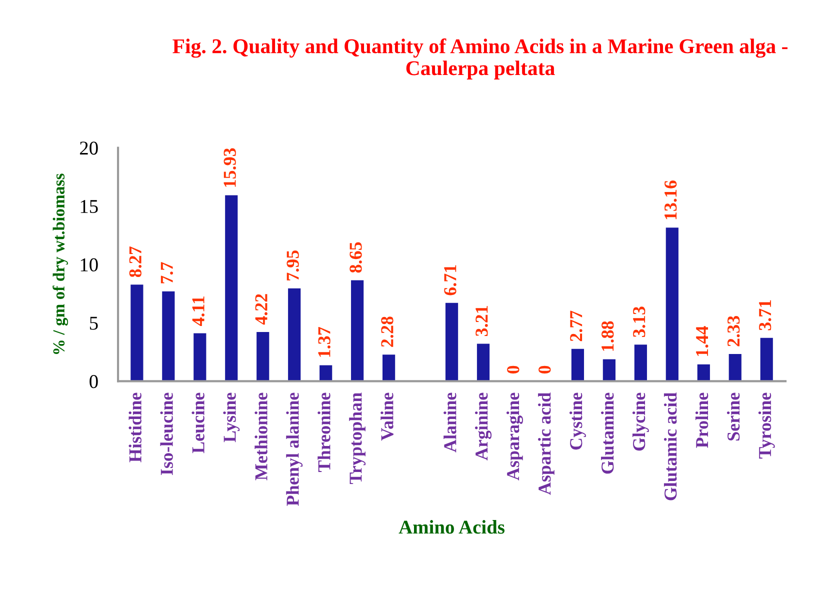 This screenshot has width=814, height=591. What do you see at coordinates (357, 438) in the screenshot?
I see `x-tick-label: Tryptophan` at bounding box center [357, 438].